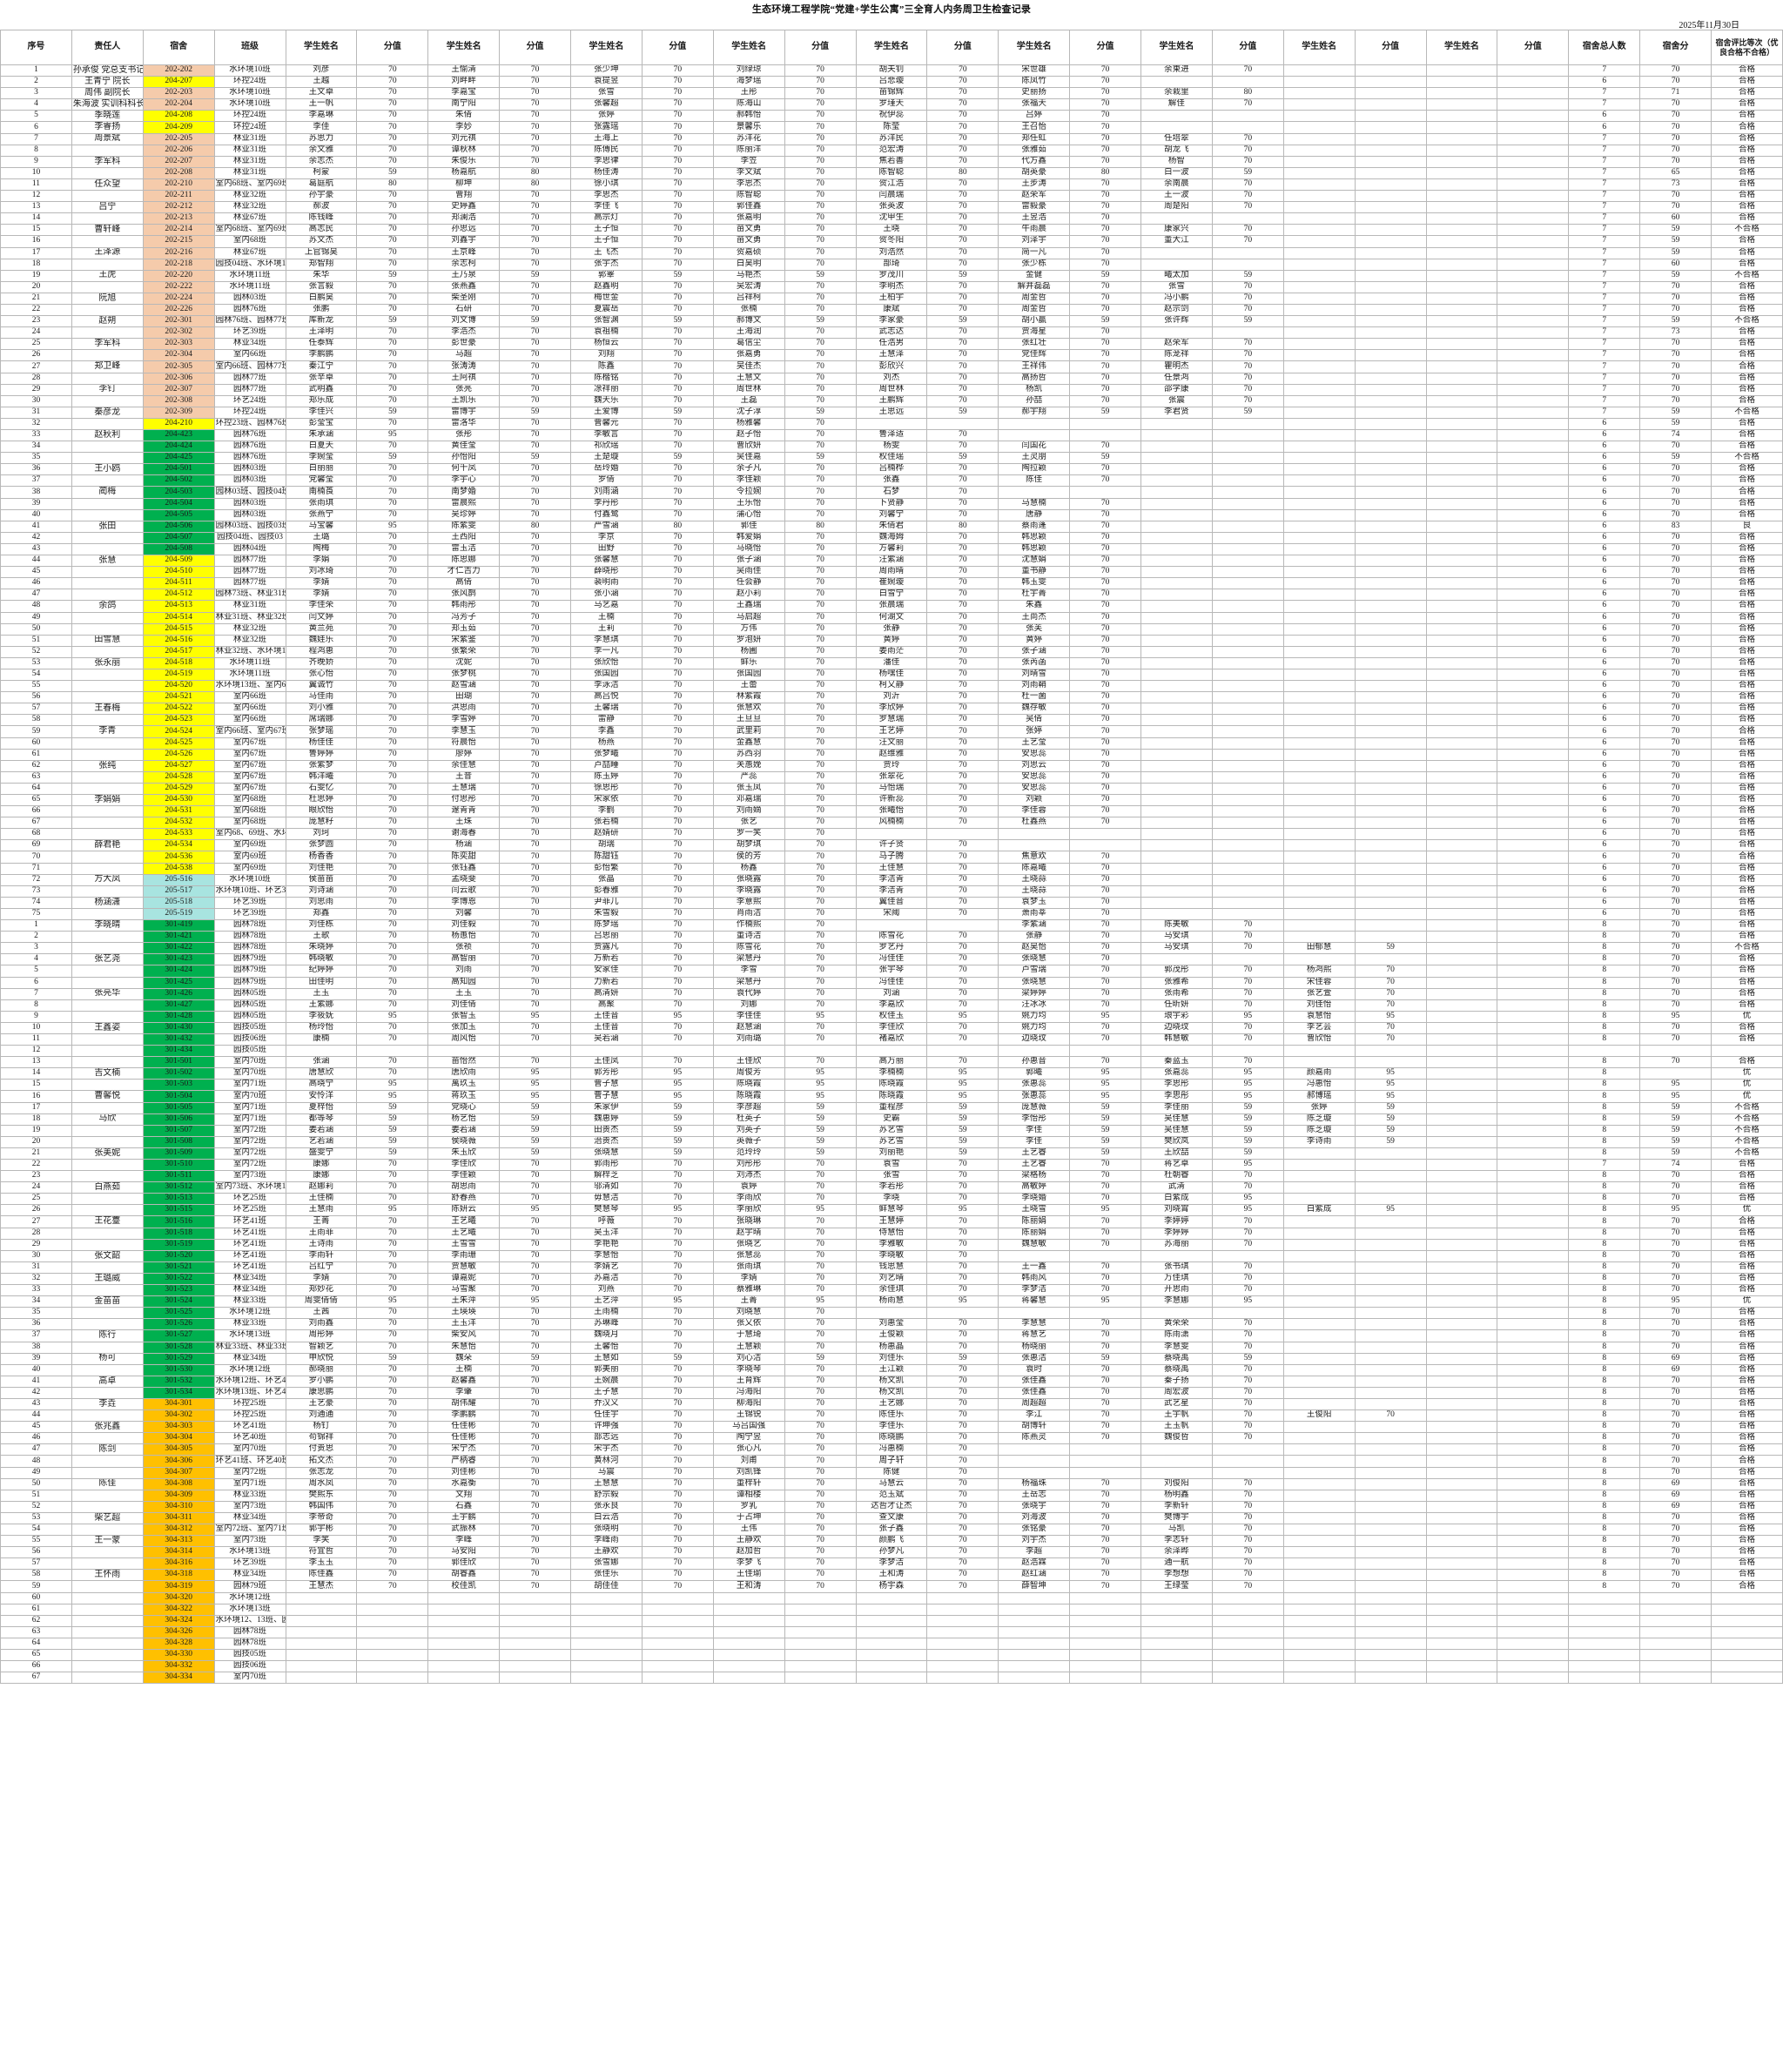 The image size is (1783, 2072). Describe the element at coordinates (107, 1279) in the screenshot. I see `cell-person: 王璐威` at that location.